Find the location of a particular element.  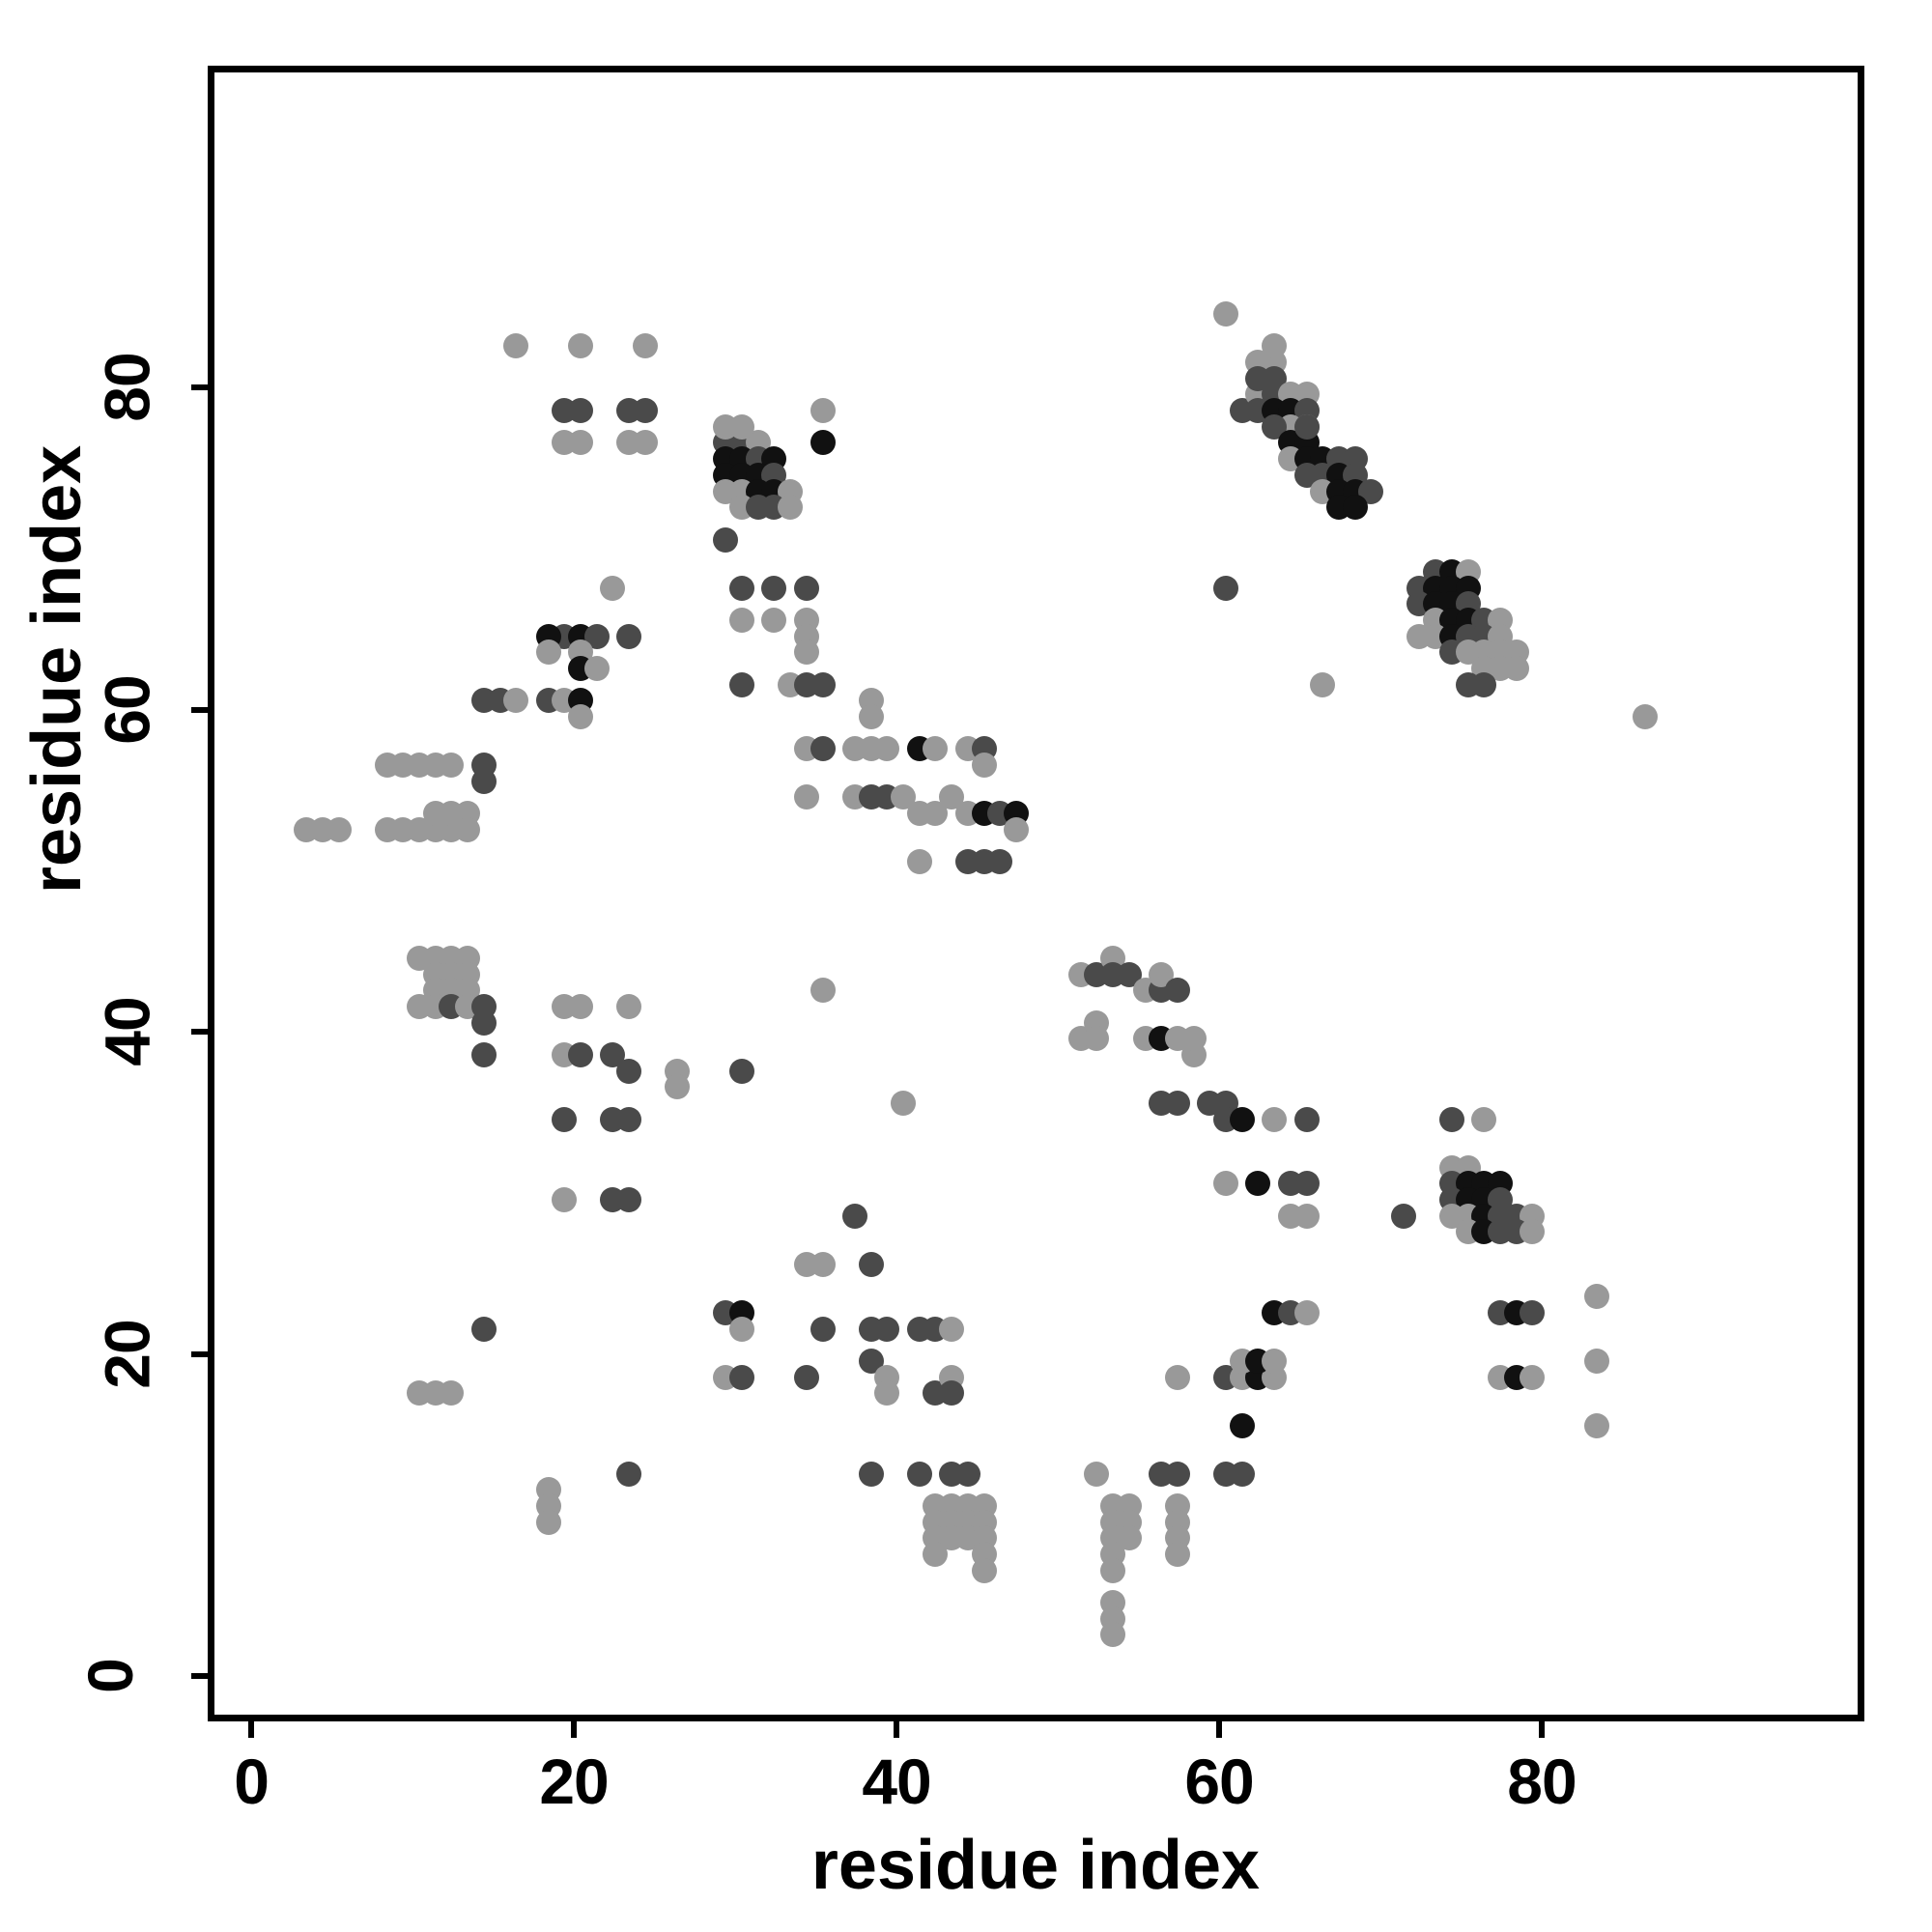

x-tick-label: 40 is located at coordinates (896, 1781).